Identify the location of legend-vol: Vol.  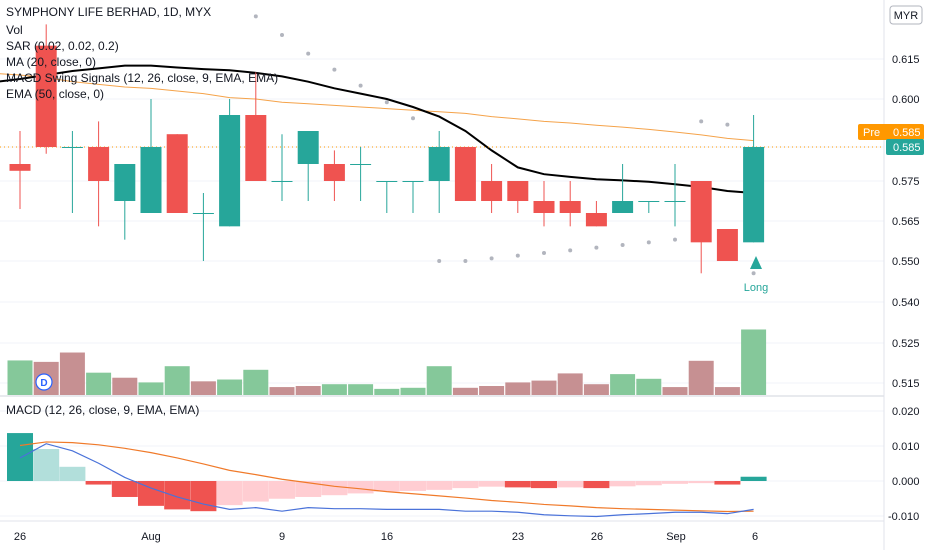
(14, 30).